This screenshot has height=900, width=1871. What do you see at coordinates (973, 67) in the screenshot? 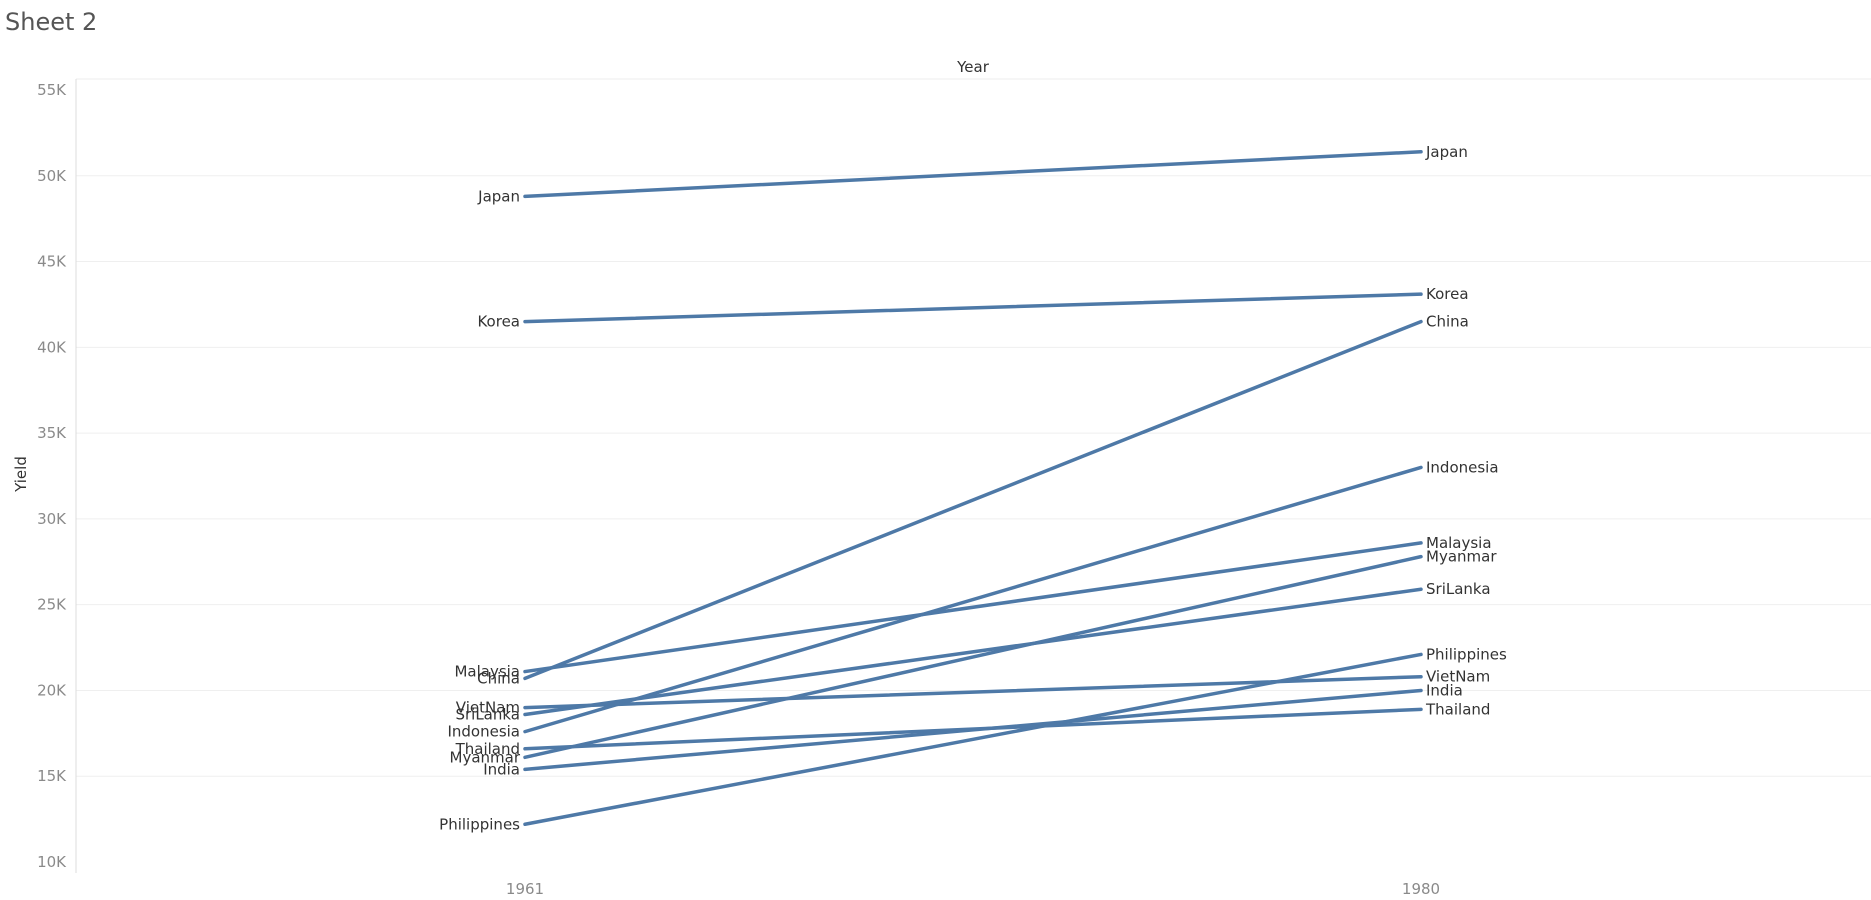
I see `x-axis-title: Year` at bounding box center [973, 67].